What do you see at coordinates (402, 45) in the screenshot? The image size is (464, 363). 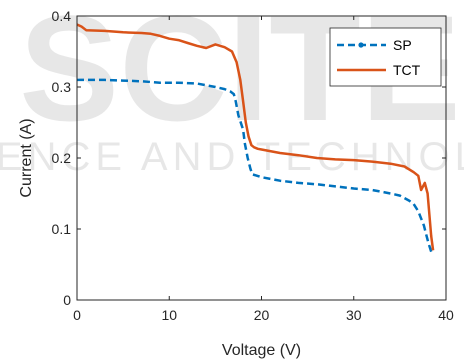 I see `legend-sp-label: SP` at bounding box center [402, 45].